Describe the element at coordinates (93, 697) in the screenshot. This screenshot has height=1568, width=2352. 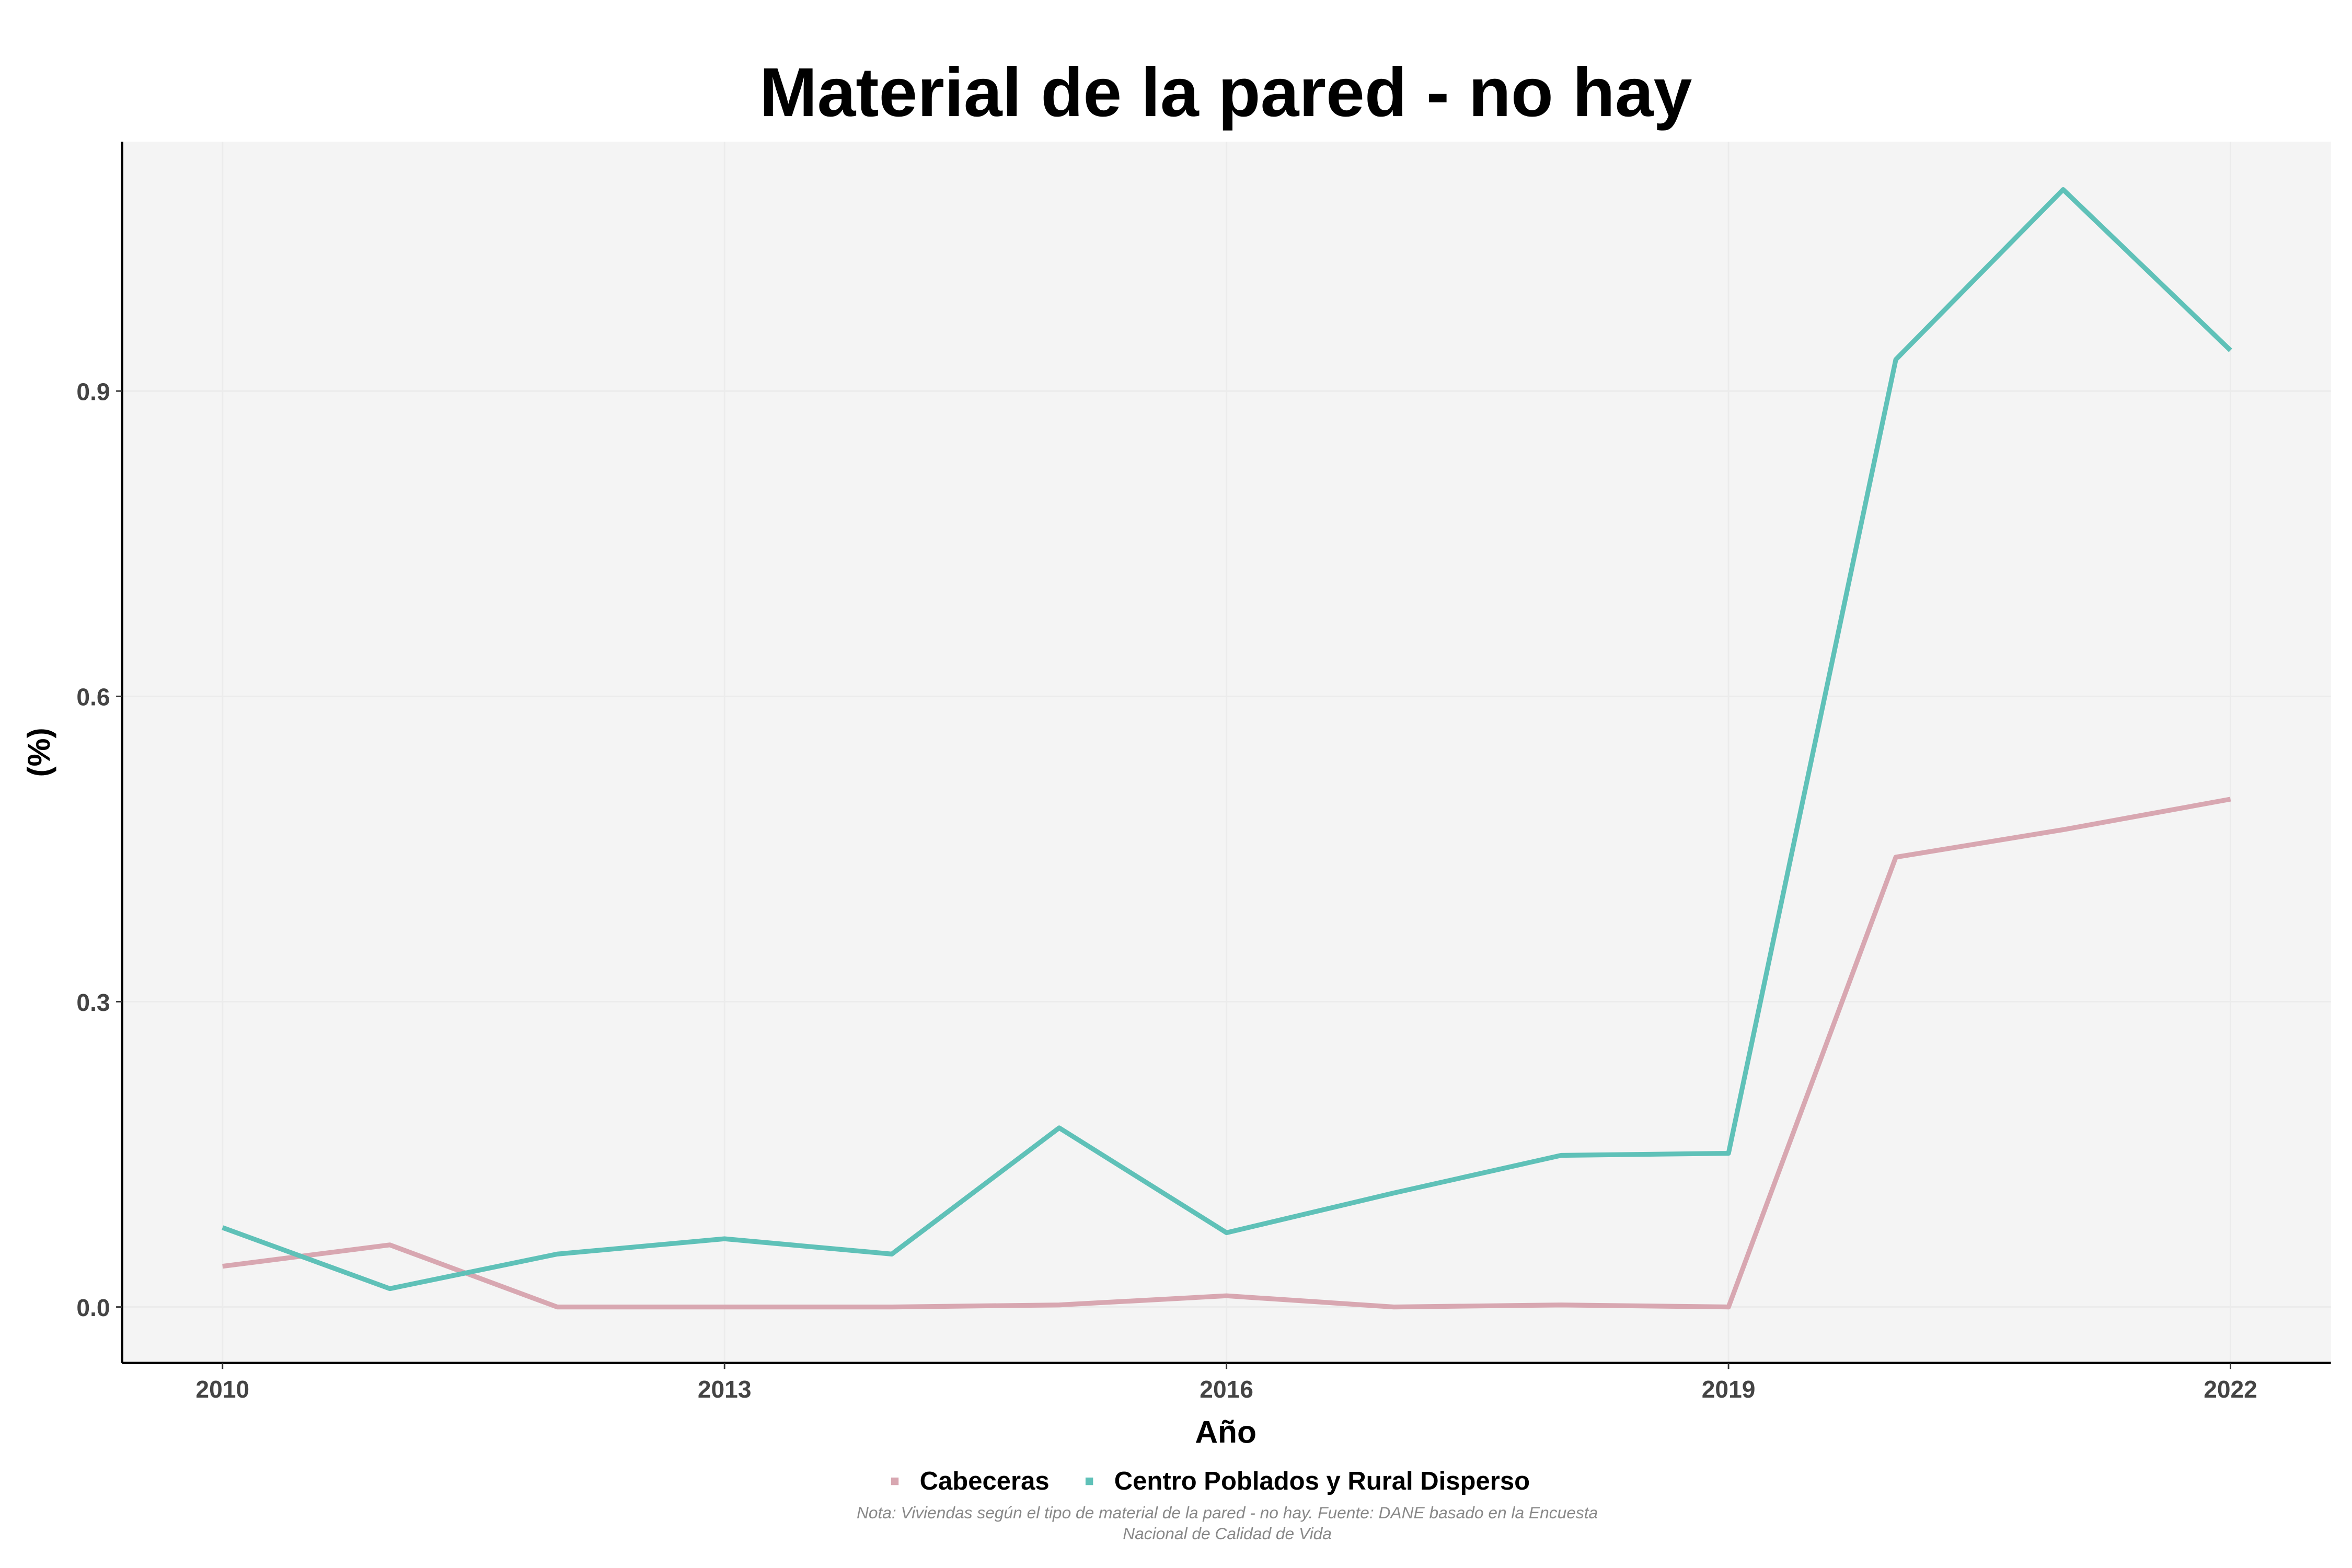
I see `y-tick-label: 0.6` at that location.